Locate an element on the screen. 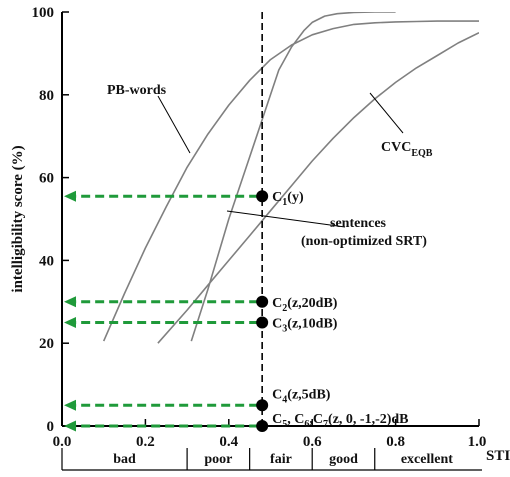 This screenshot has width=510, height=477. point-label-c5: C5​, C6​,C7​(z, 0, -1,-2)dB is located at coordinates (340, 421).